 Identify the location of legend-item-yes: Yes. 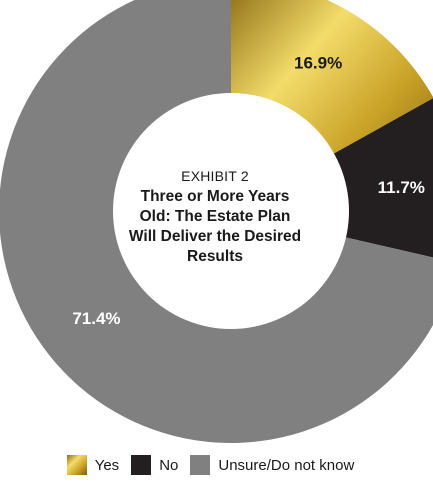
(93, 465).